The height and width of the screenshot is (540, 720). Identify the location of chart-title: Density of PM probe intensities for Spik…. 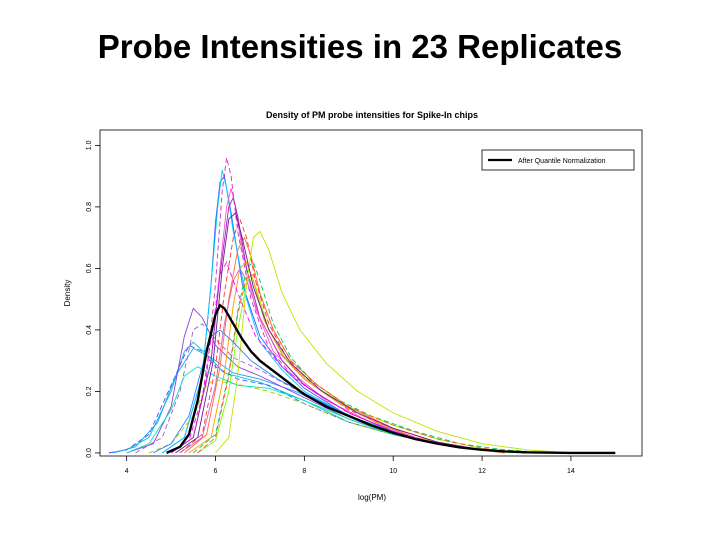
(372, 115).